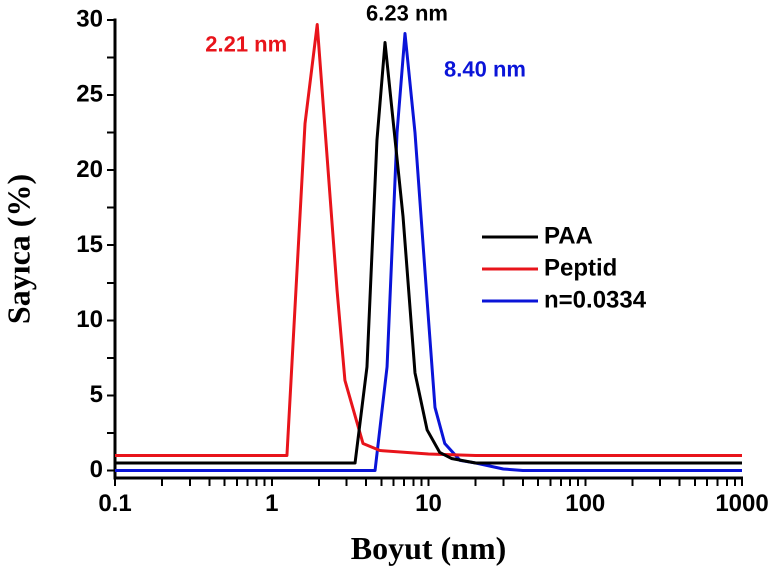  What do you see at coordinates (585, 504) in the screenshot?
I see `x-tick-label: 100` at bounding box center [585, 504].